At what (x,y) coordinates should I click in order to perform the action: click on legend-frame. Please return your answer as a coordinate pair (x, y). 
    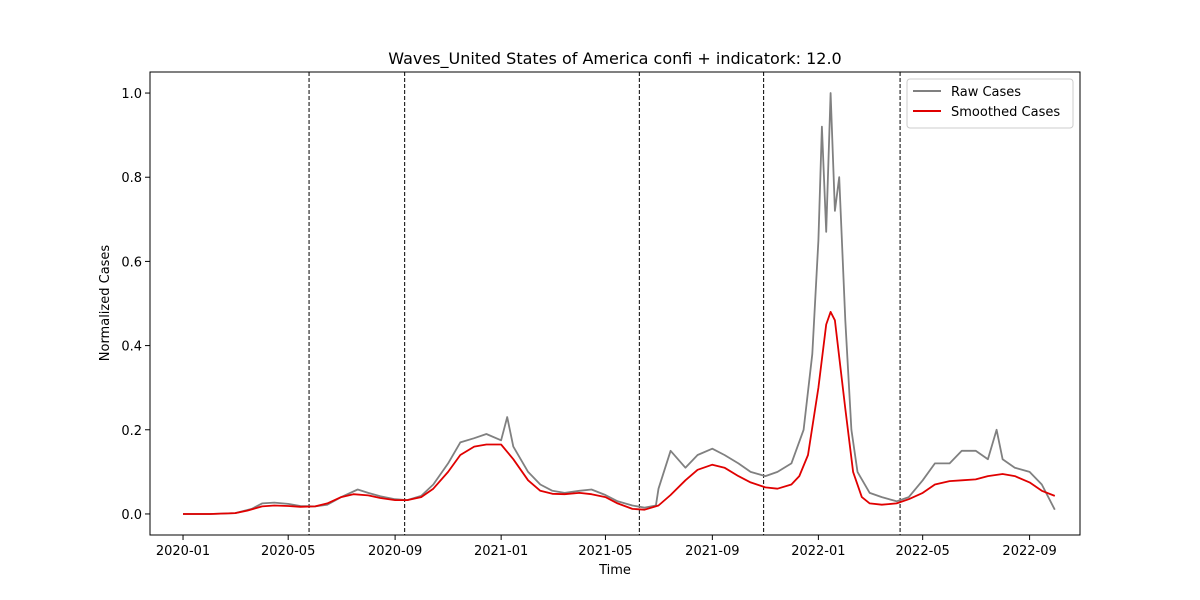
    Looking at the image, I should click on (990, 103).